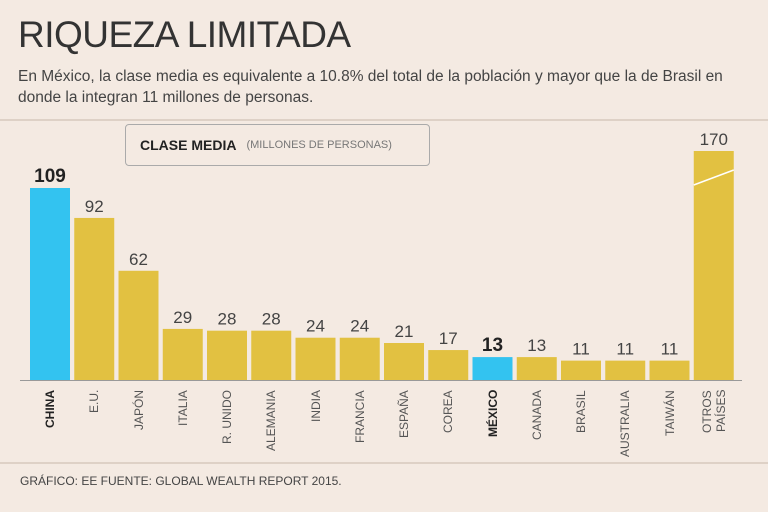  I want to click on x-tick-label: CANADA, so click(536, 415).